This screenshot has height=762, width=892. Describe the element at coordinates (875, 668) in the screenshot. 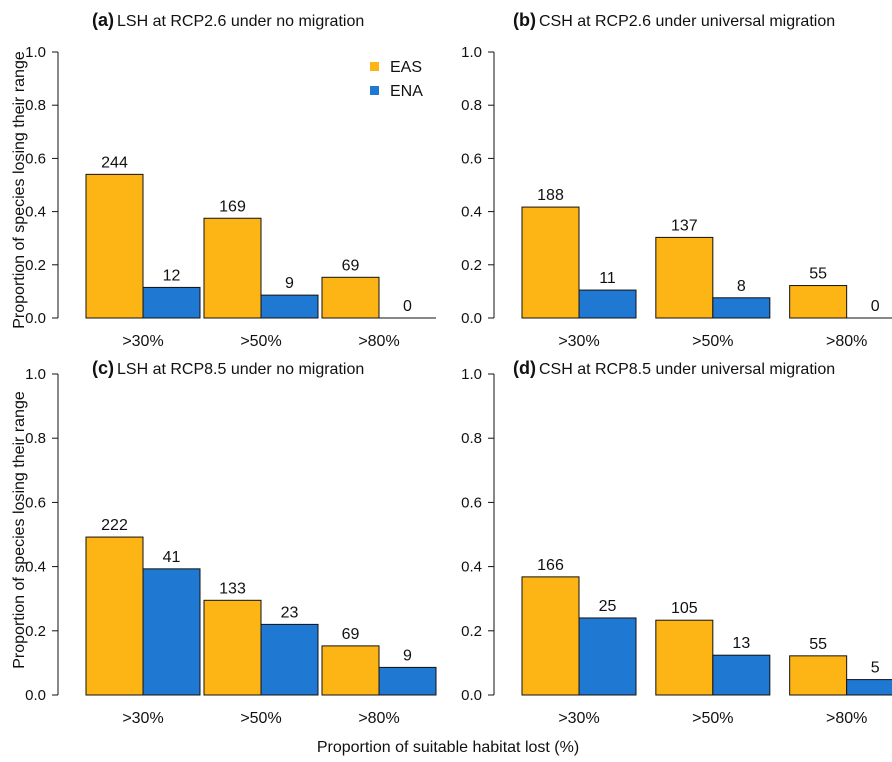

I see `data-label: 5` at that location.